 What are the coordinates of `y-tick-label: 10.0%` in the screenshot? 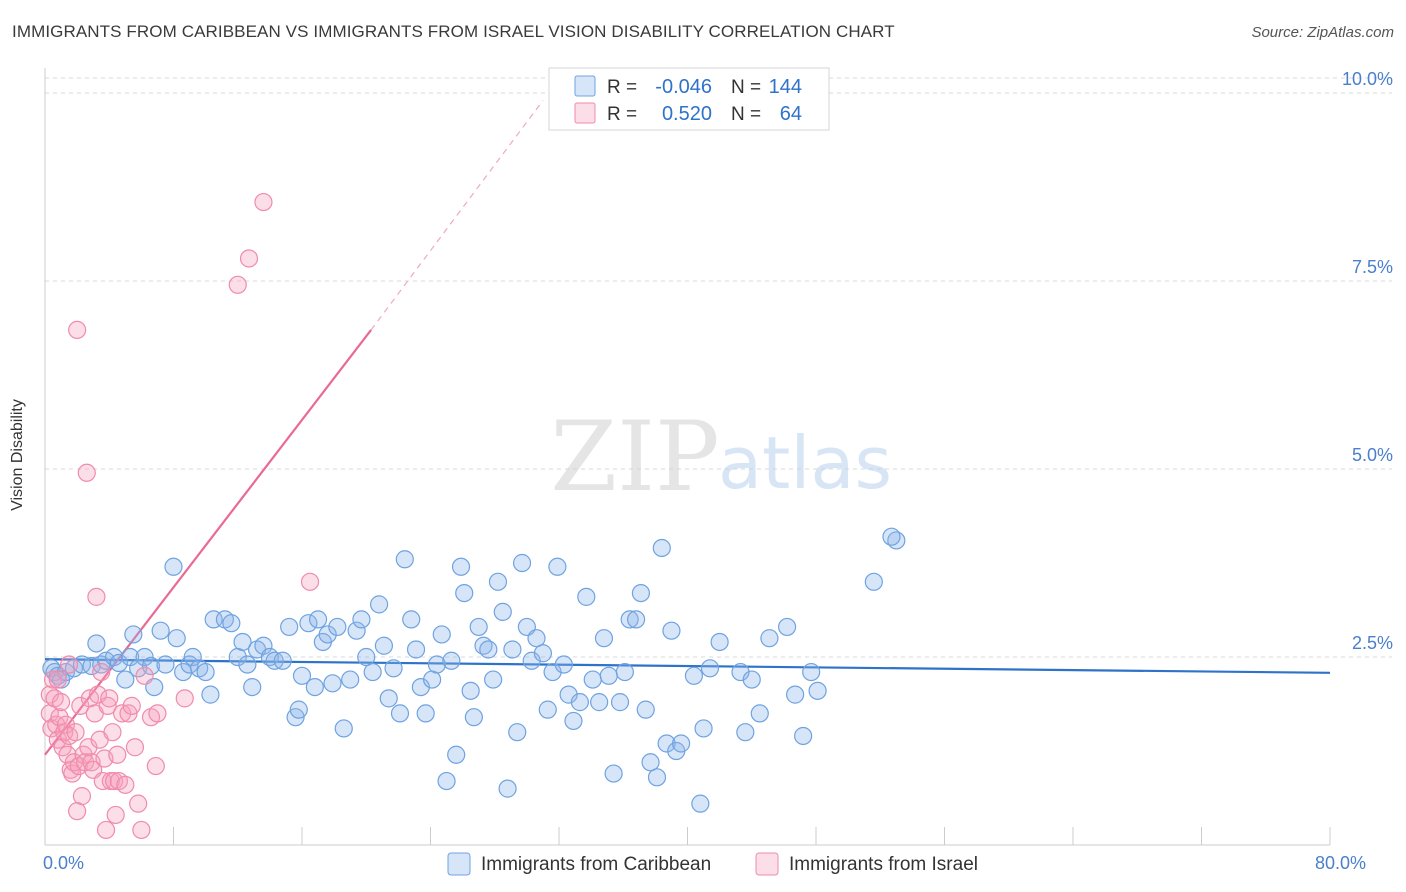 It's located at (1367, 79).